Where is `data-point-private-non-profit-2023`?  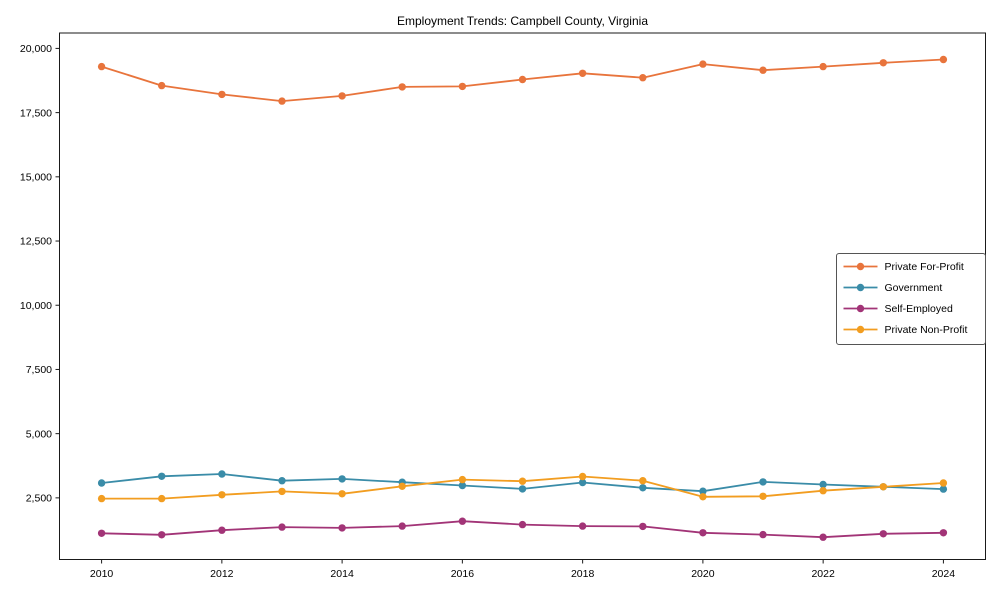 data-point-private-non-profit-2023 is located at coordinates (883, 487).